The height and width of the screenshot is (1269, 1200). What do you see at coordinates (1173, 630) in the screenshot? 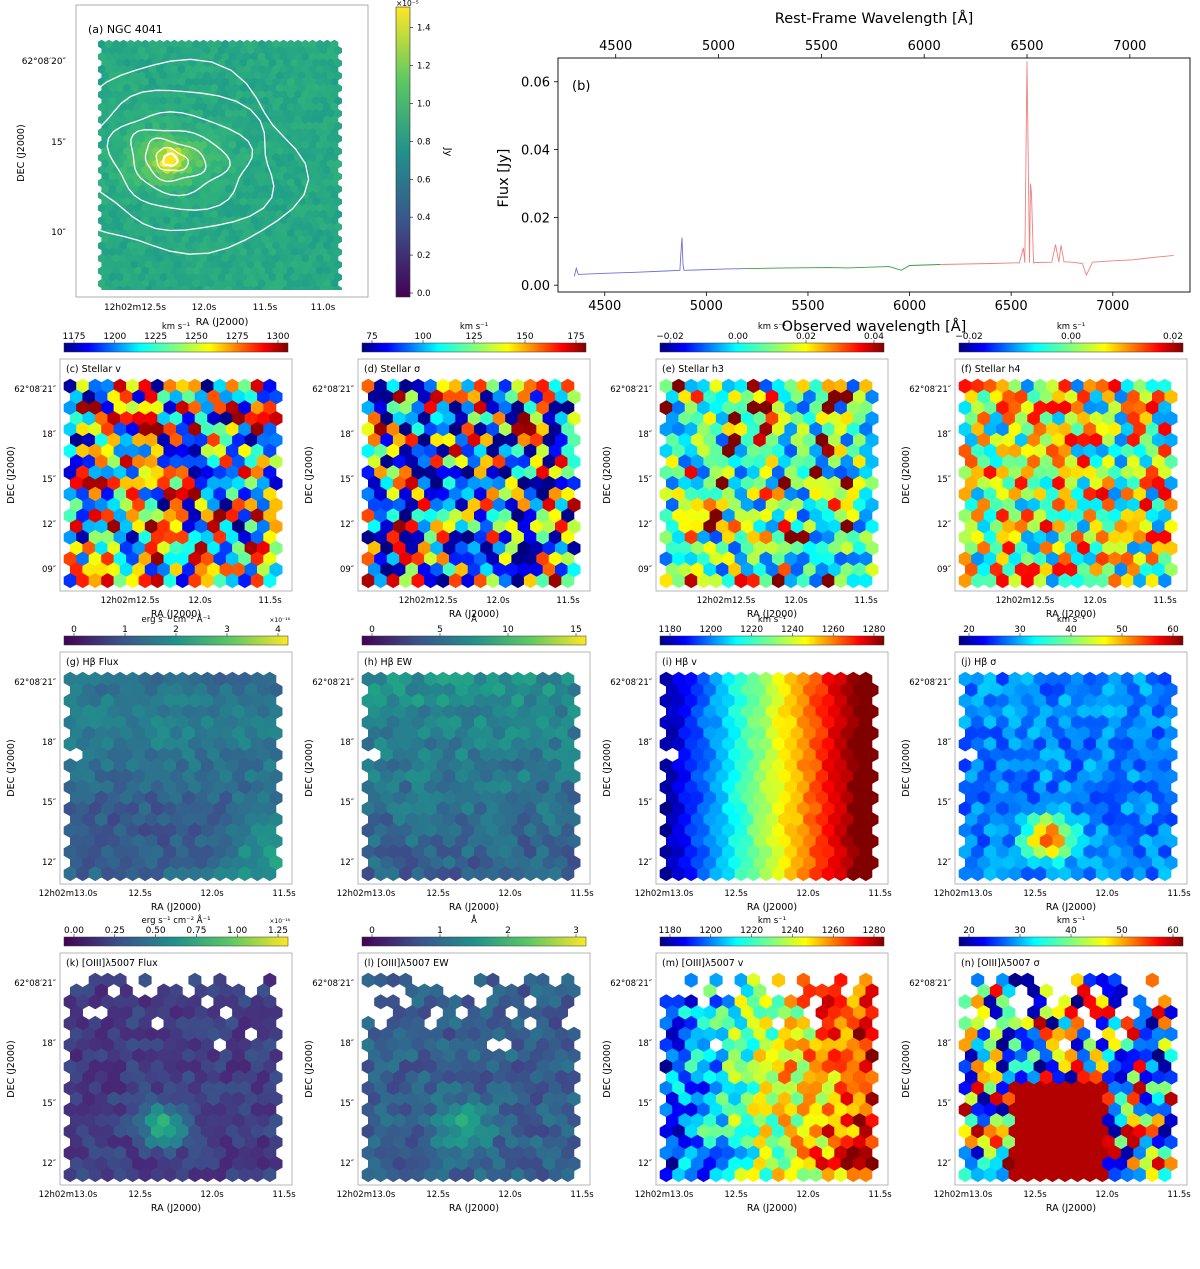
I see `panel-j-colorbar-ticklabel: 60` at bounding box center [1173, 630].